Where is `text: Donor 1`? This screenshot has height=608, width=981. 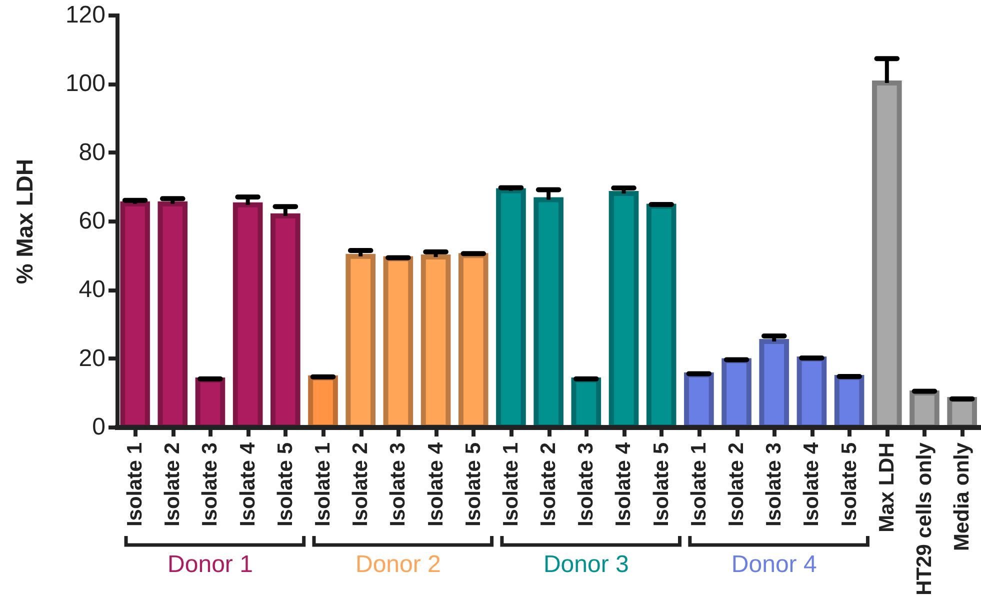
text: Donor 1 is located at coordinates (210, 564).